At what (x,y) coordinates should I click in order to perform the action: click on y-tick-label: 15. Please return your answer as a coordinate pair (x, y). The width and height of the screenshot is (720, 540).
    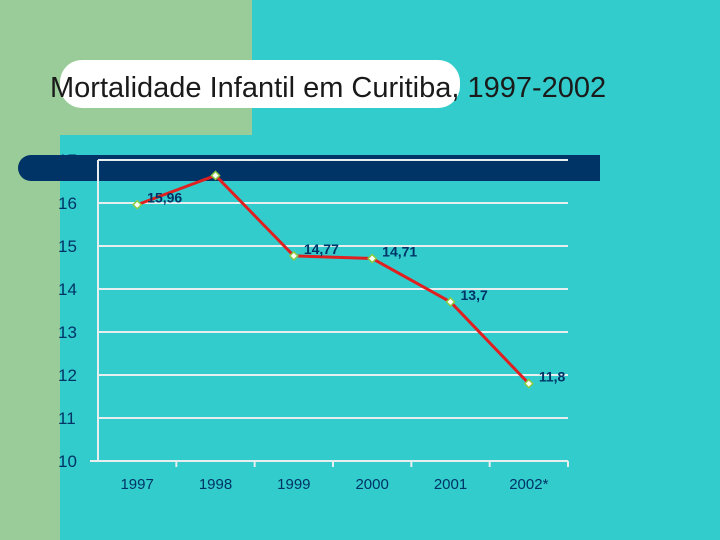
    Looking at the image, I should click on (67, 246).